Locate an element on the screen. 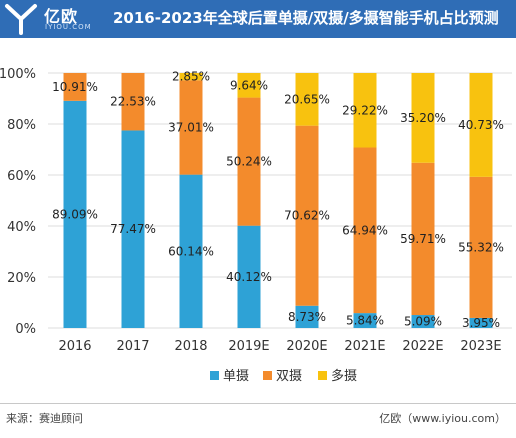 The image size is (516, 438). data-label: 55.32% is located at coordinates (481, 247).